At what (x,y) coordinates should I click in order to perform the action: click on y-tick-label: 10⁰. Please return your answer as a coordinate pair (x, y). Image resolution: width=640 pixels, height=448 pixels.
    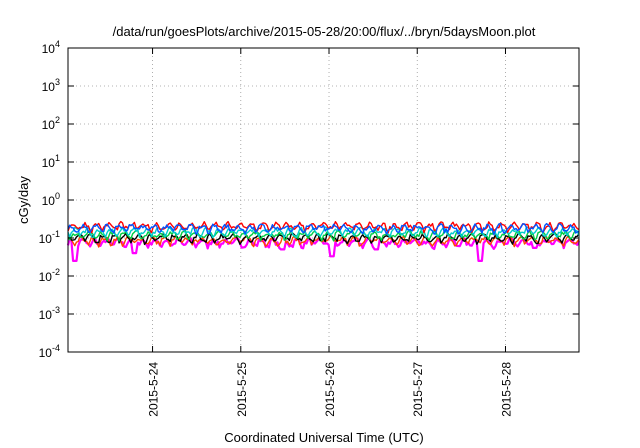
    Looking at the image, I should click on (51, 199).